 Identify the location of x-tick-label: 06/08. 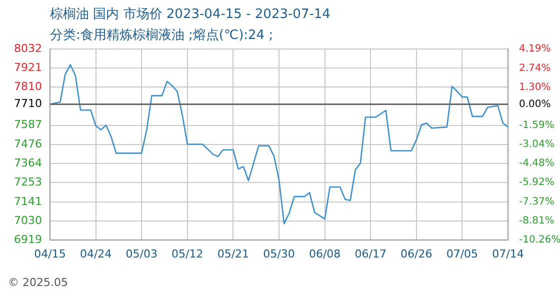
(324, 253).